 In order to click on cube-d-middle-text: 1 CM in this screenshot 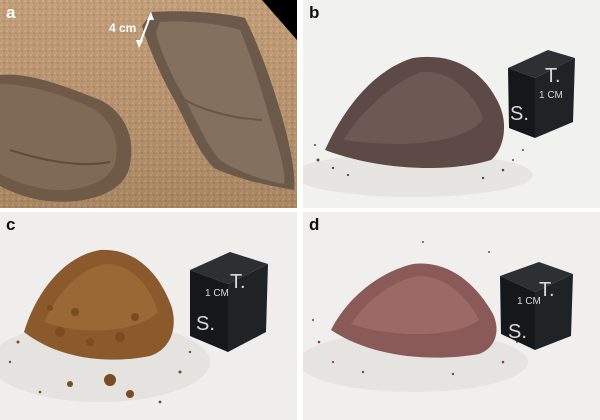, I will do `click(529, 301)`.